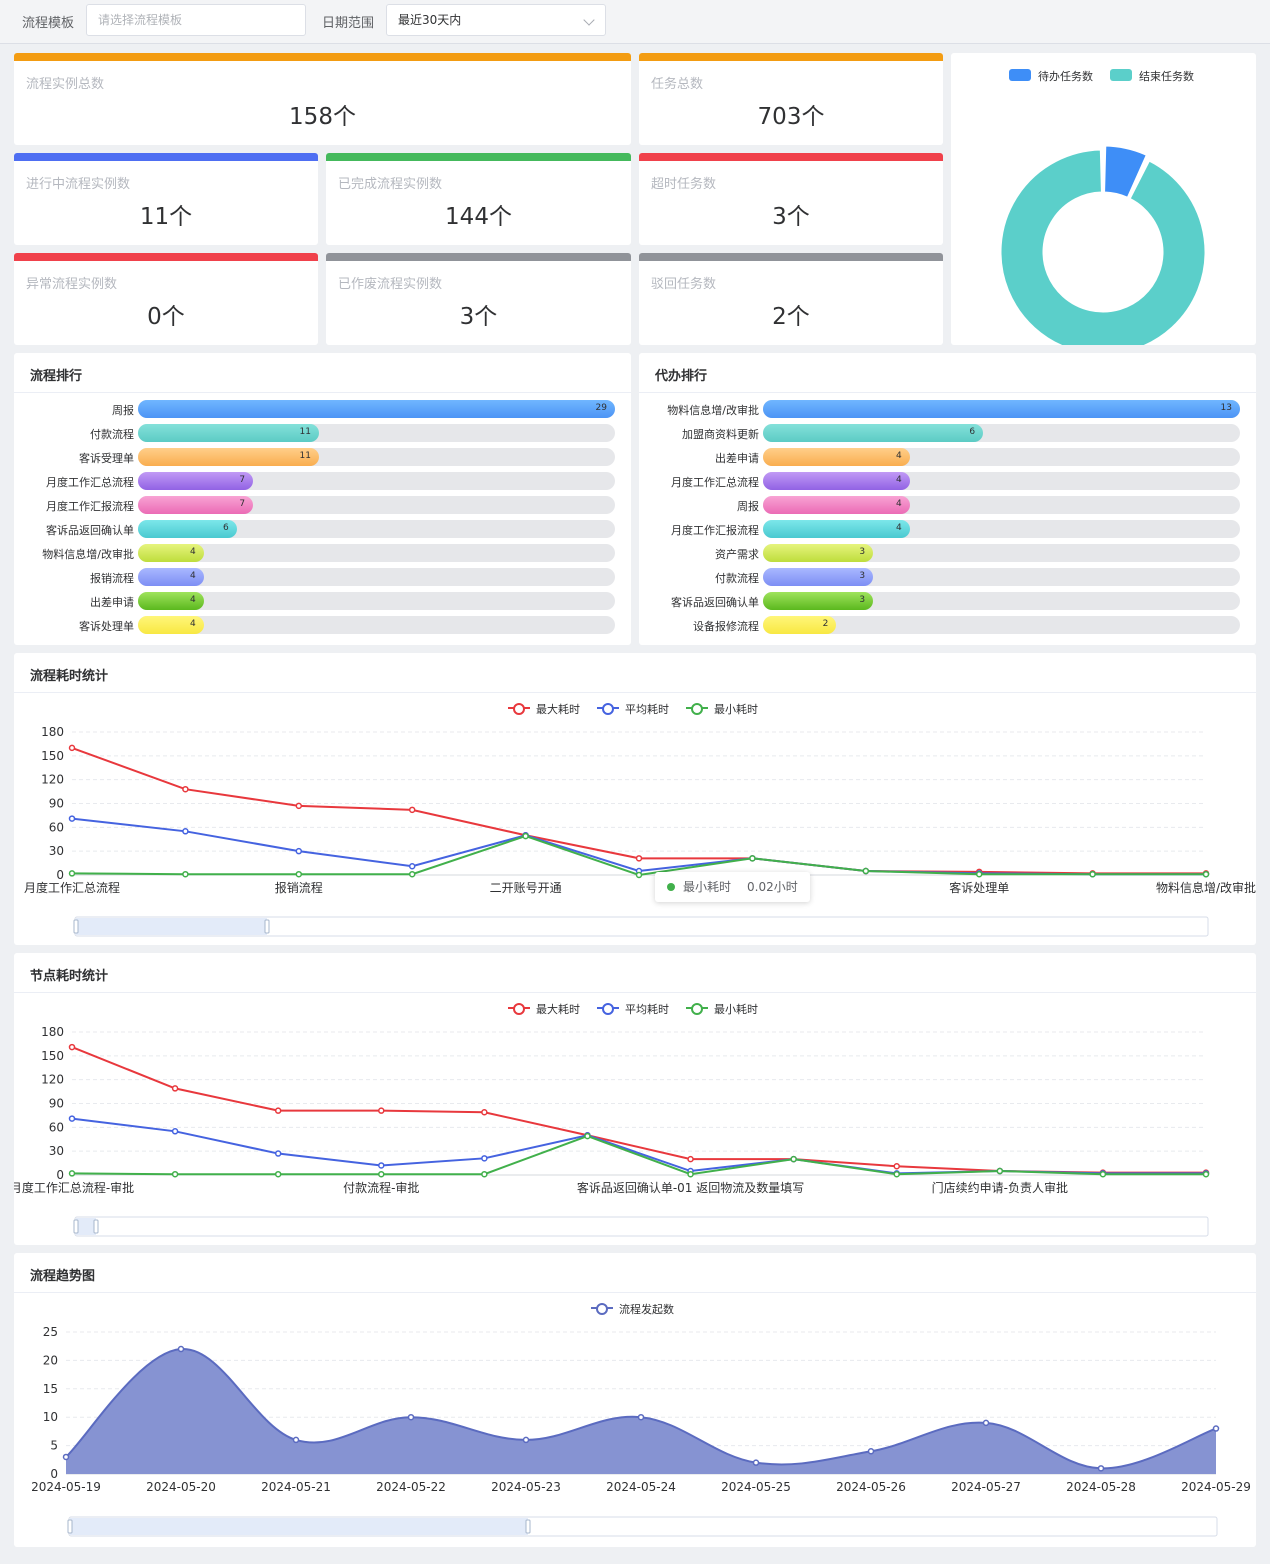 This screenshot has width=1270, height=1564. Describe the element at coordinates (641, 1487) in the screenshot. I see `x-tick-label: 2024-05-24` at that location.